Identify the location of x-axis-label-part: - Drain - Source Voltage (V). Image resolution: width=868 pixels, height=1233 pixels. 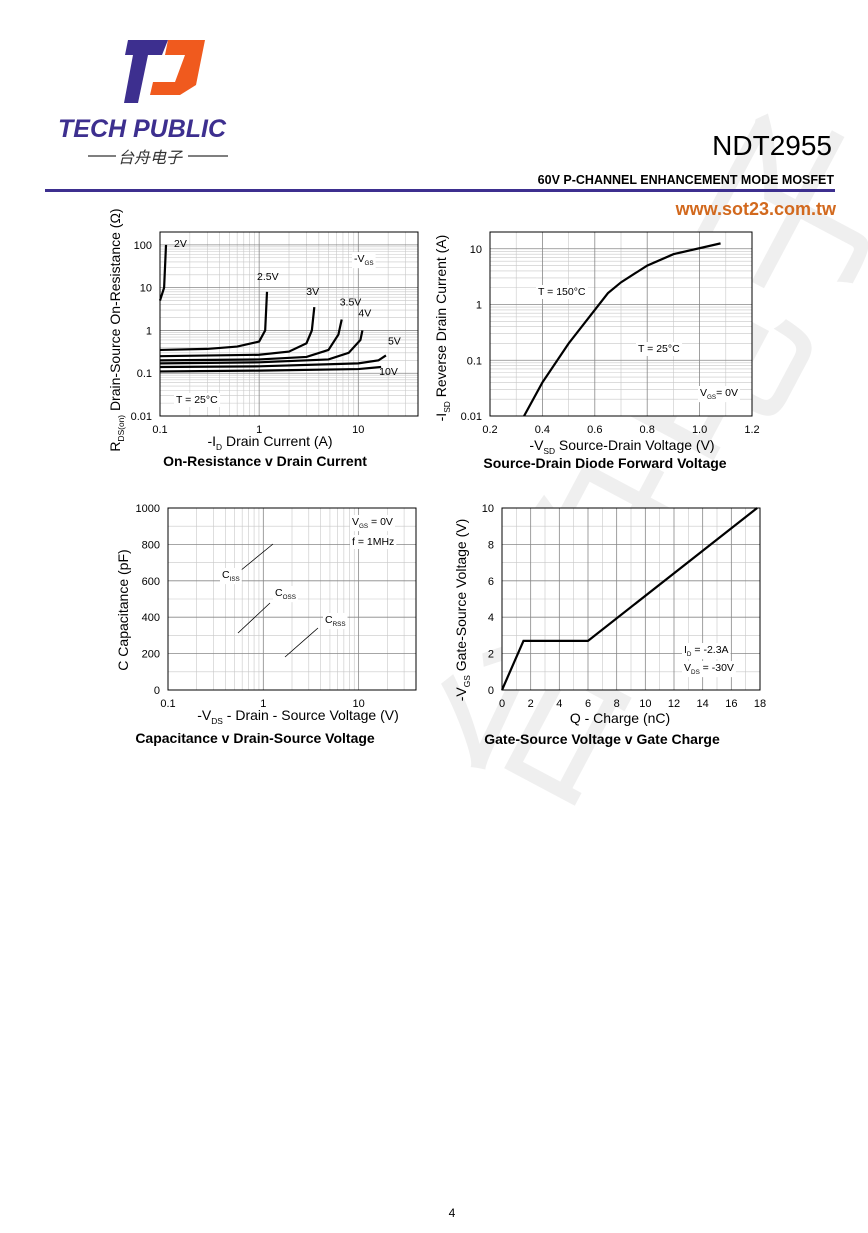
(311, 715).